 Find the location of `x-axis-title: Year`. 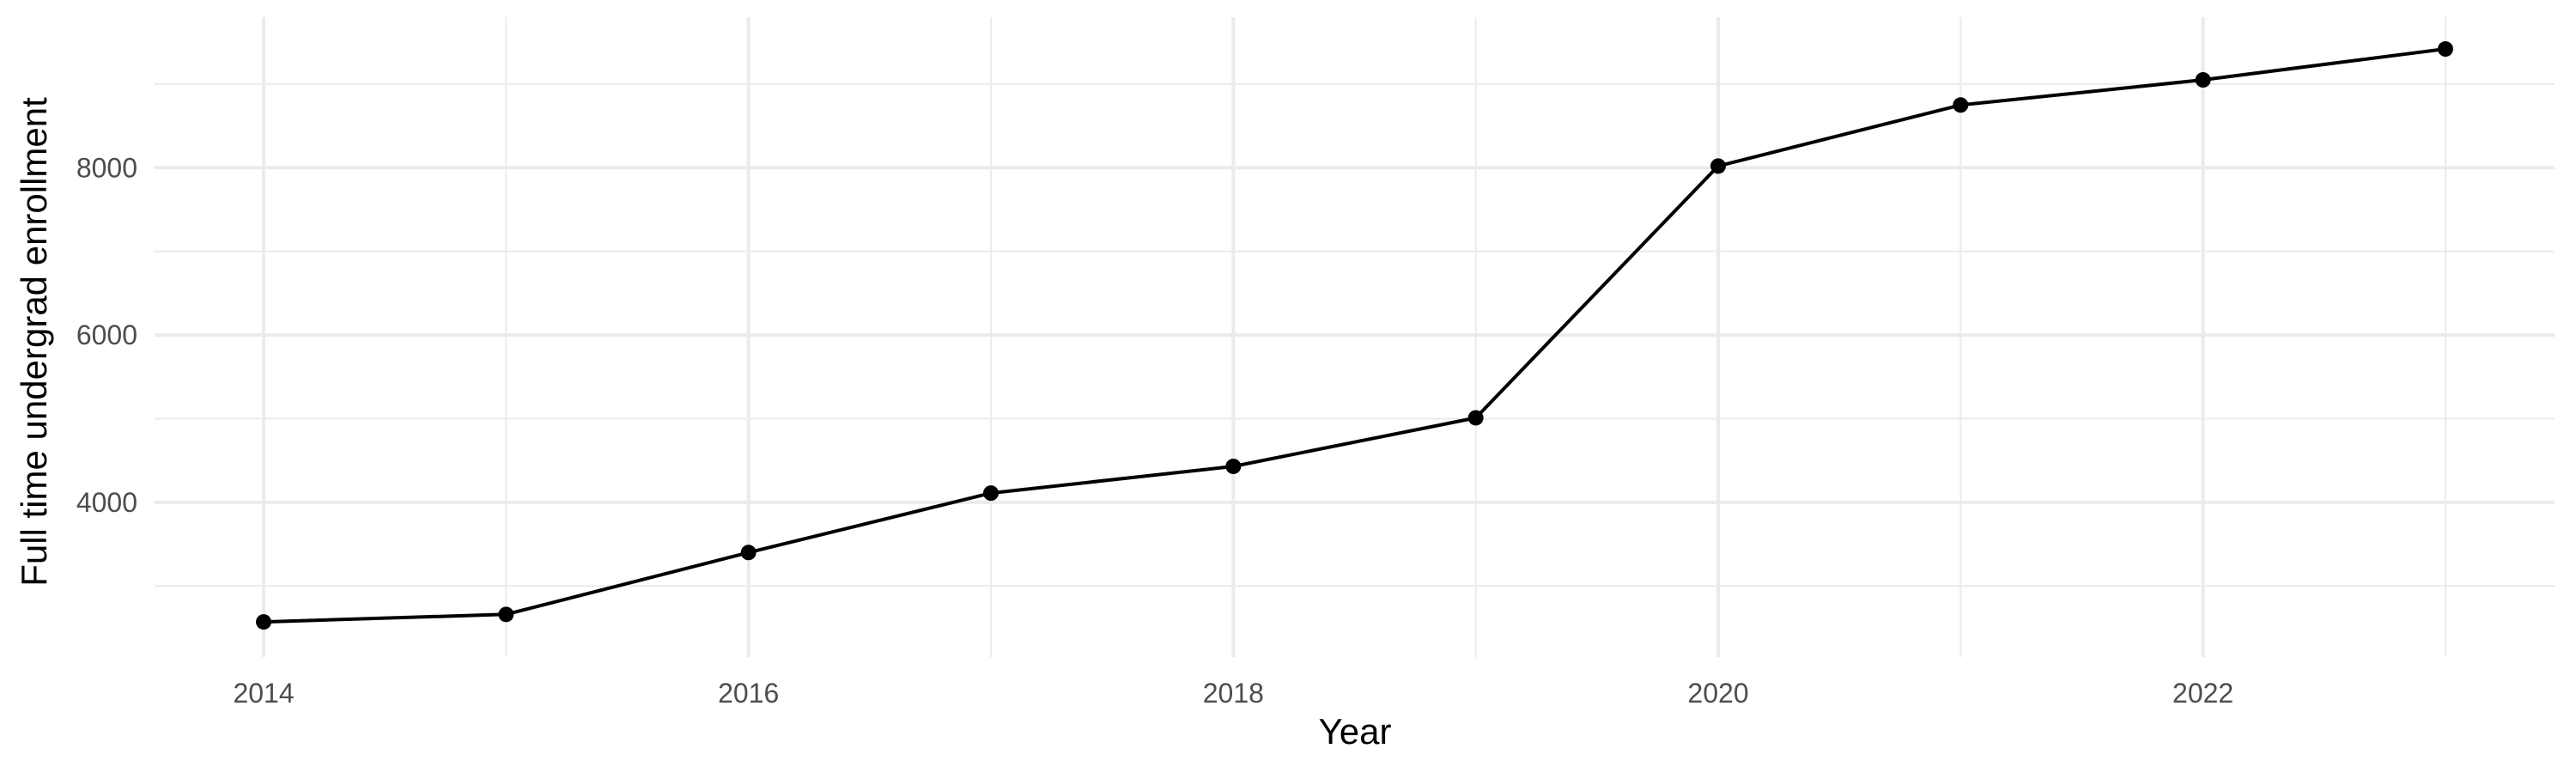

x-axis-title: Year is located at coordinates (1356, 731).